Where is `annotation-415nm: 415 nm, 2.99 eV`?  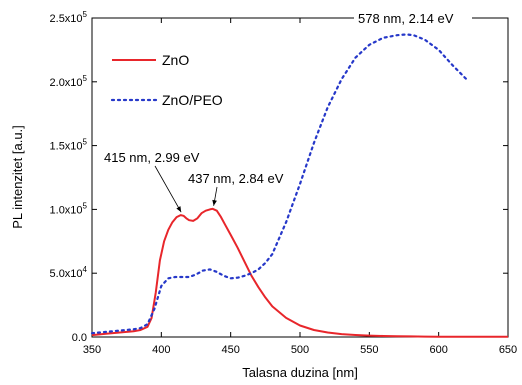
annotation-415nm: 415 nm, 2.99 eV is located at coordinates (152, 157).